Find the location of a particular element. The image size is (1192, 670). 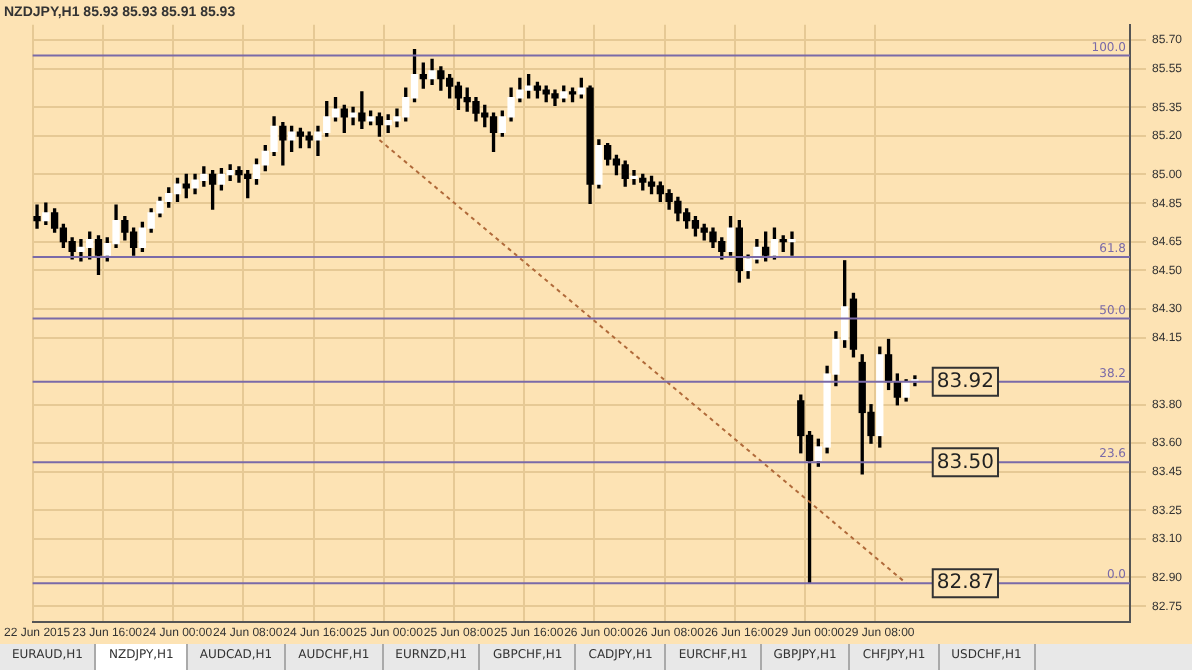

ref-line-label: 82.87 is located at coordinates (965, 583).